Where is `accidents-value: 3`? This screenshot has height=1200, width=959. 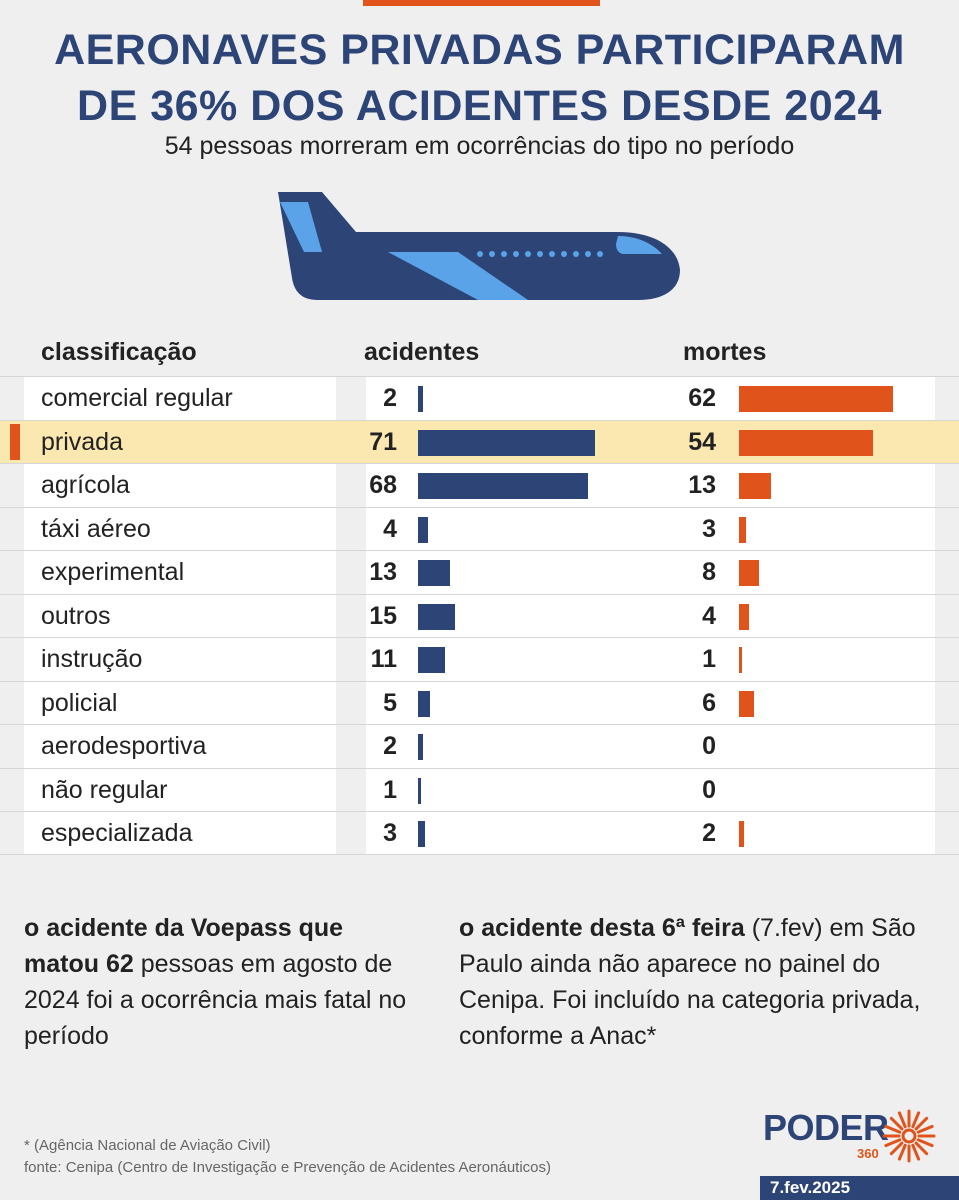 accidents-value: 3 is located at coordinates (390, 833).